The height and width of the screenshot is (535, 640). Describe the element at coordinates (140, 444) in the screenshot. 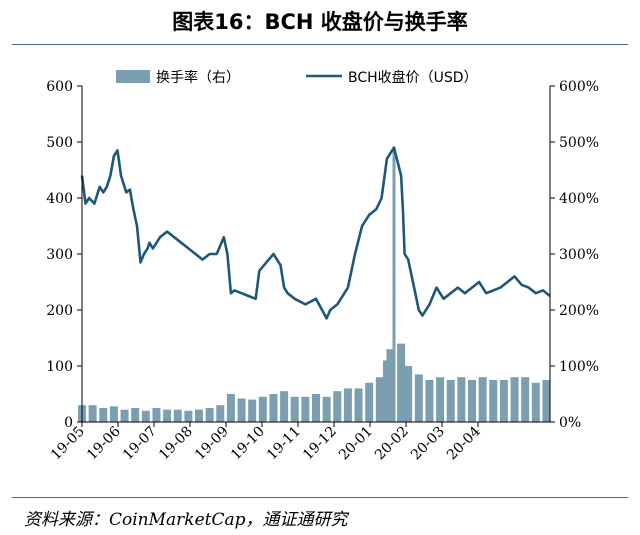

I see `x-tick-label: 19-07` at that location.